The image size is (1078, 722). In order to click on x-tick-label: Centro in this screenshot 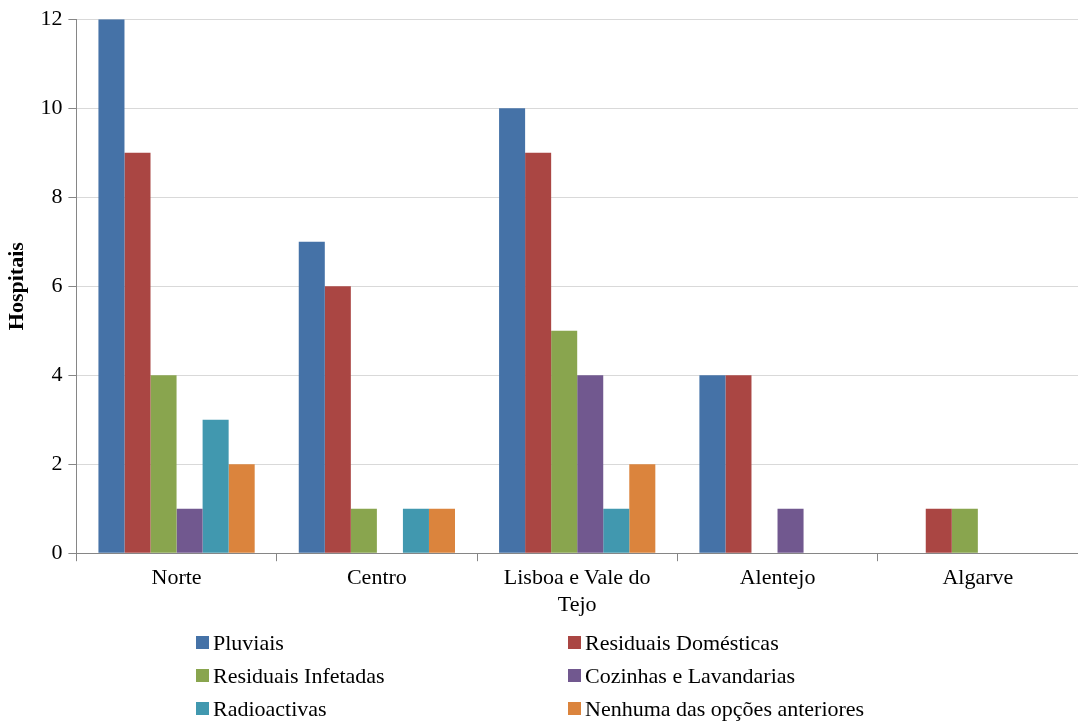, I will do `click(376, 577)`.